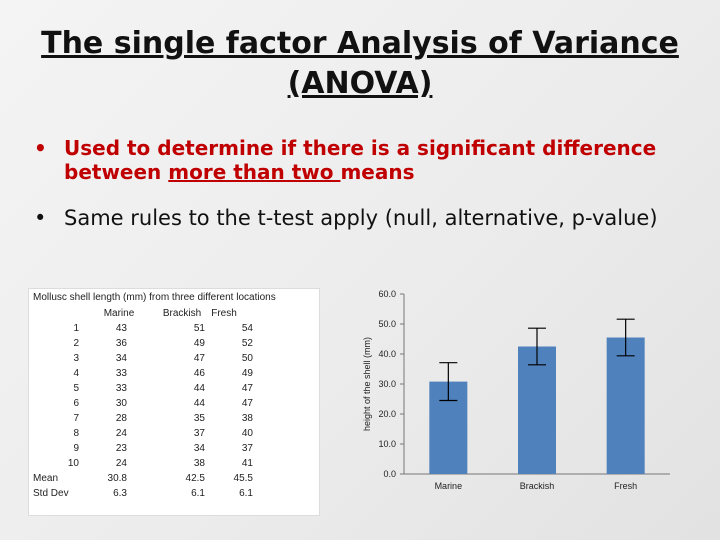  Describe the element at coordinates (387, 354) in the screenshot. I see `y-tick-label: 40.0` at that location.